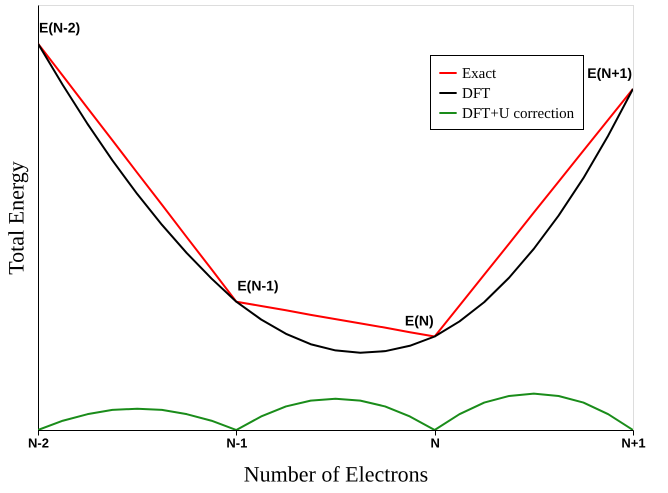  Describe the element at coordinates (518, 114) in the screenshot. I see `legend-label: DFT+U correction` at that location.